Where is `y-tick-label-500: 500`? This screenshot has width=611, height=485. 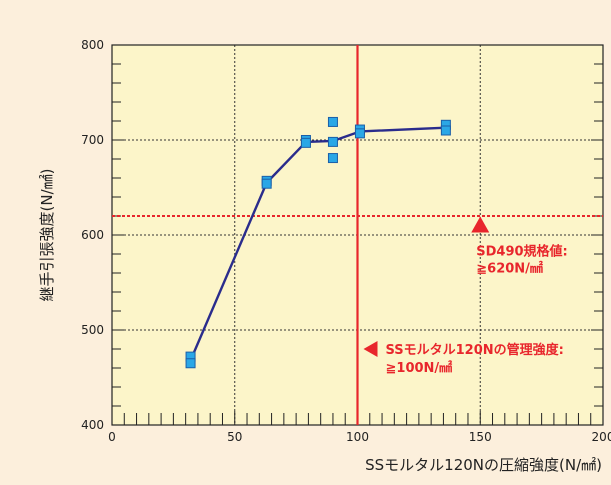 y-tick-label-500: 500 is located at coordinates (92, 330).